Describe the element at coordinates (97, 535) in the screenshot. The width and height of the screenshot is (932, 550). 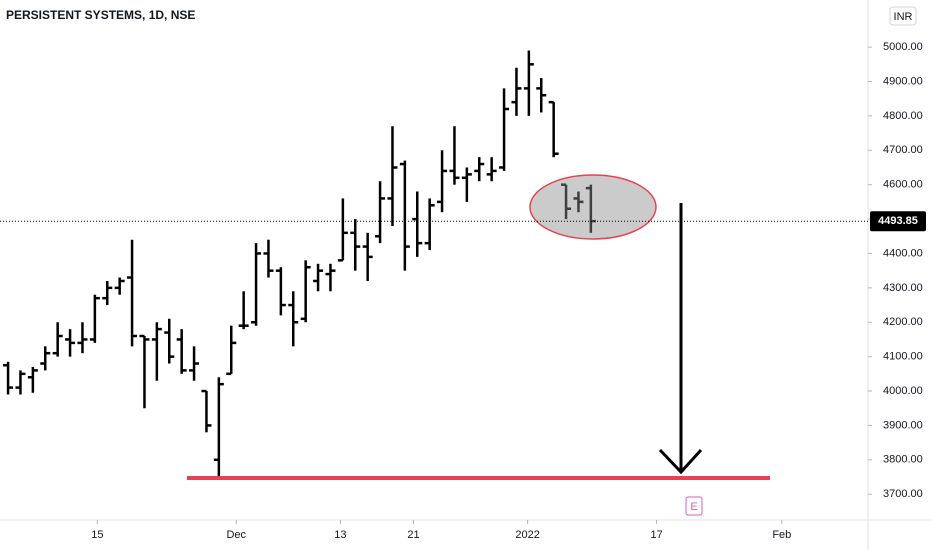
I see `x-tick-label: 15` at that location.